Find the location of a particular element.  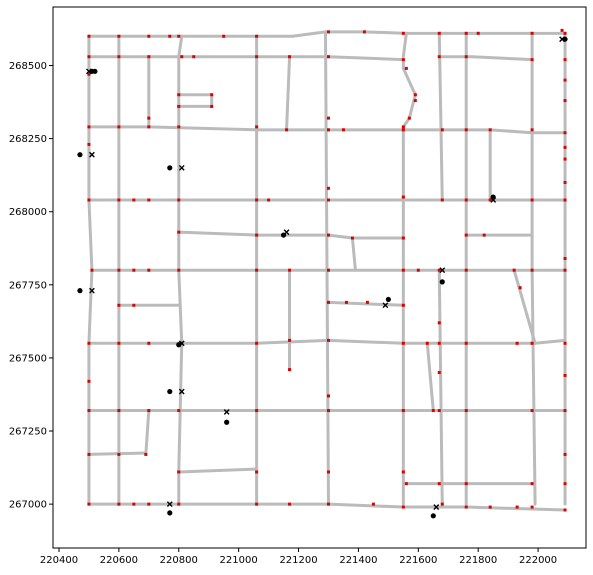

y-tick-label: 267250 is located at coordinates (28, 432).